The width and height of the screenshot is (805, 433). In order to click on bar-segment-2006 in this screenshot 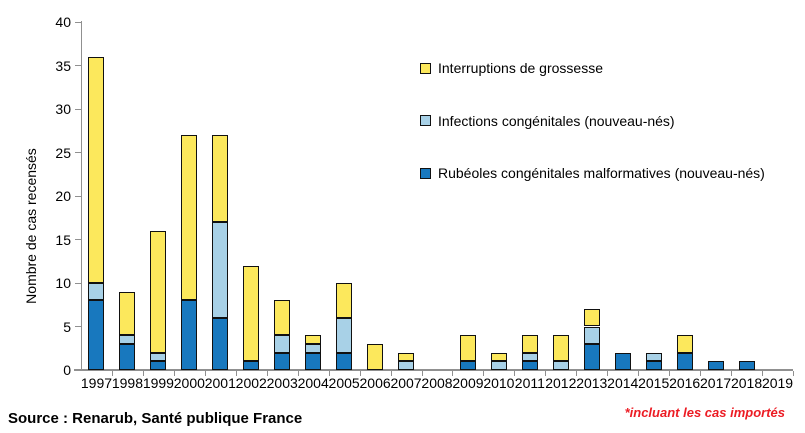, I will do `click(375, 356)`.